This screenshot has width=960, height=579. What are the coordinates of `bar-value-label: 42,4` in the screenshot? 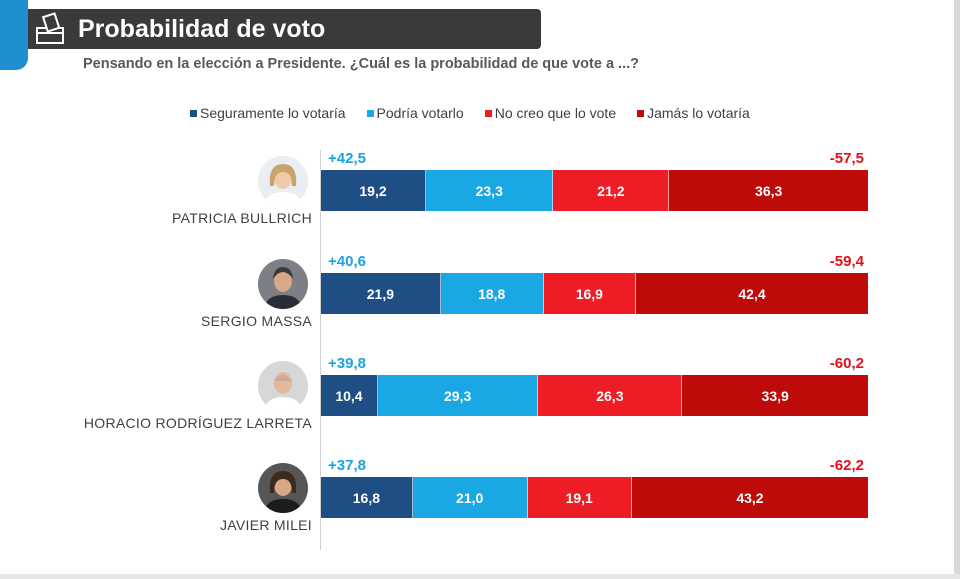 It's located at (752, 293).